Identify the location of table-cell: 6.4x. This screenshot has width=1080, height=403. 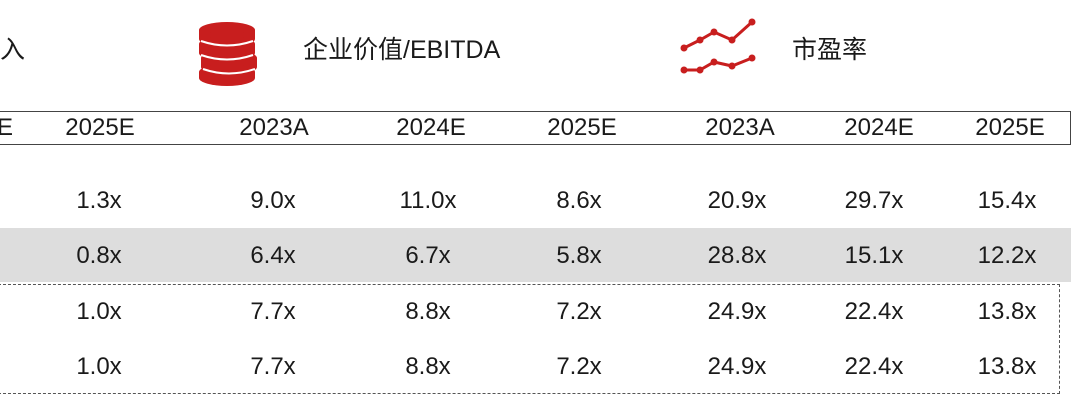
(273, 255).